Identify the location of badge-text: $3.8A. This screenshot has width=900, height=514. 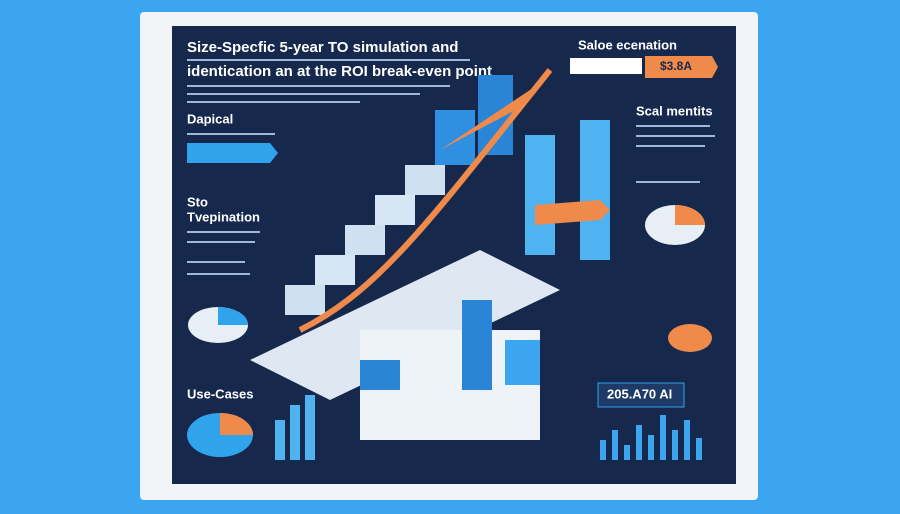
(676, 66).